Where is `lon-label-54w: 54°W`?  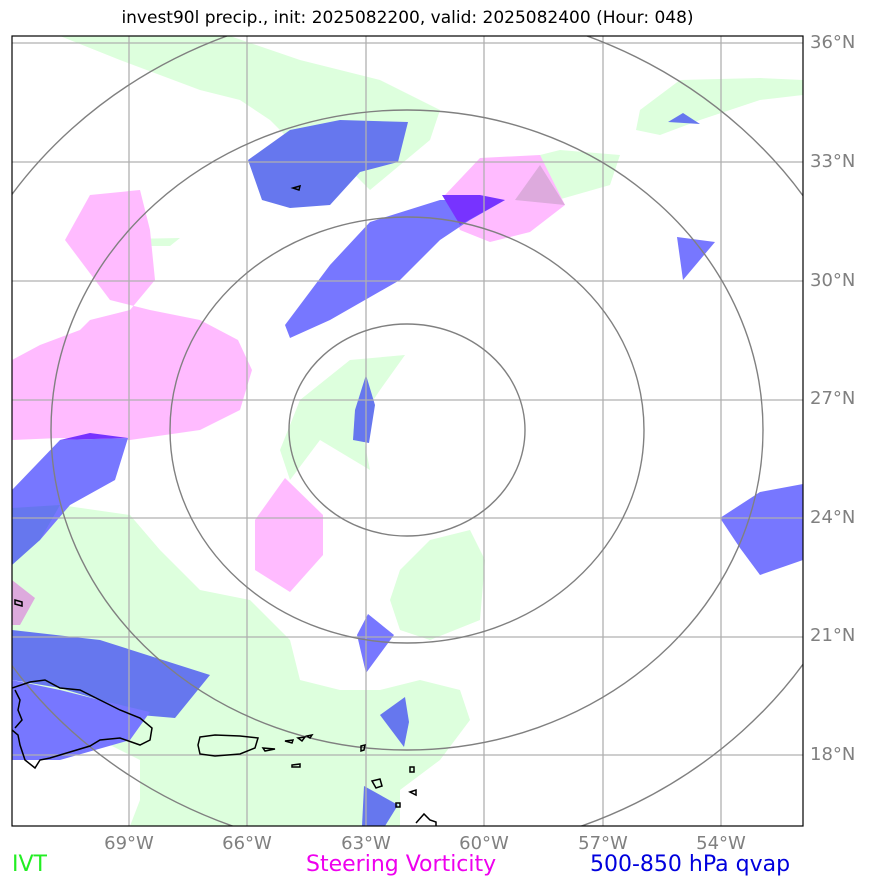
lon-label-54w: 54°W is located at coordinates (721, 843).